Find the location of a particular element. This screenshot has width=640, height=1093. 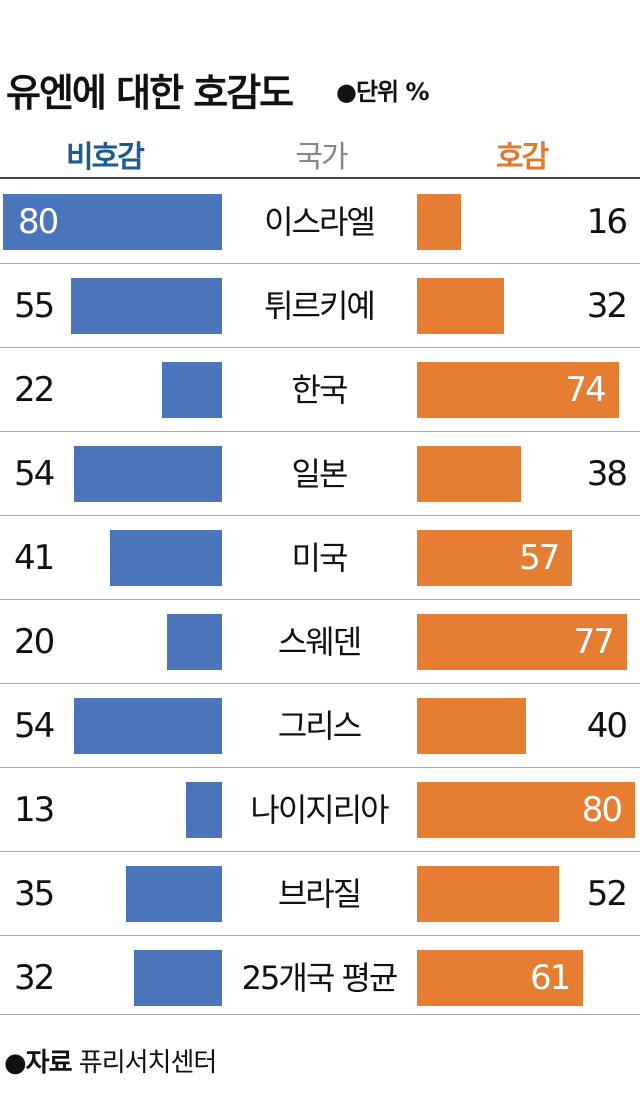

value-label-positive: 38 is located at coordinates (607, 474).